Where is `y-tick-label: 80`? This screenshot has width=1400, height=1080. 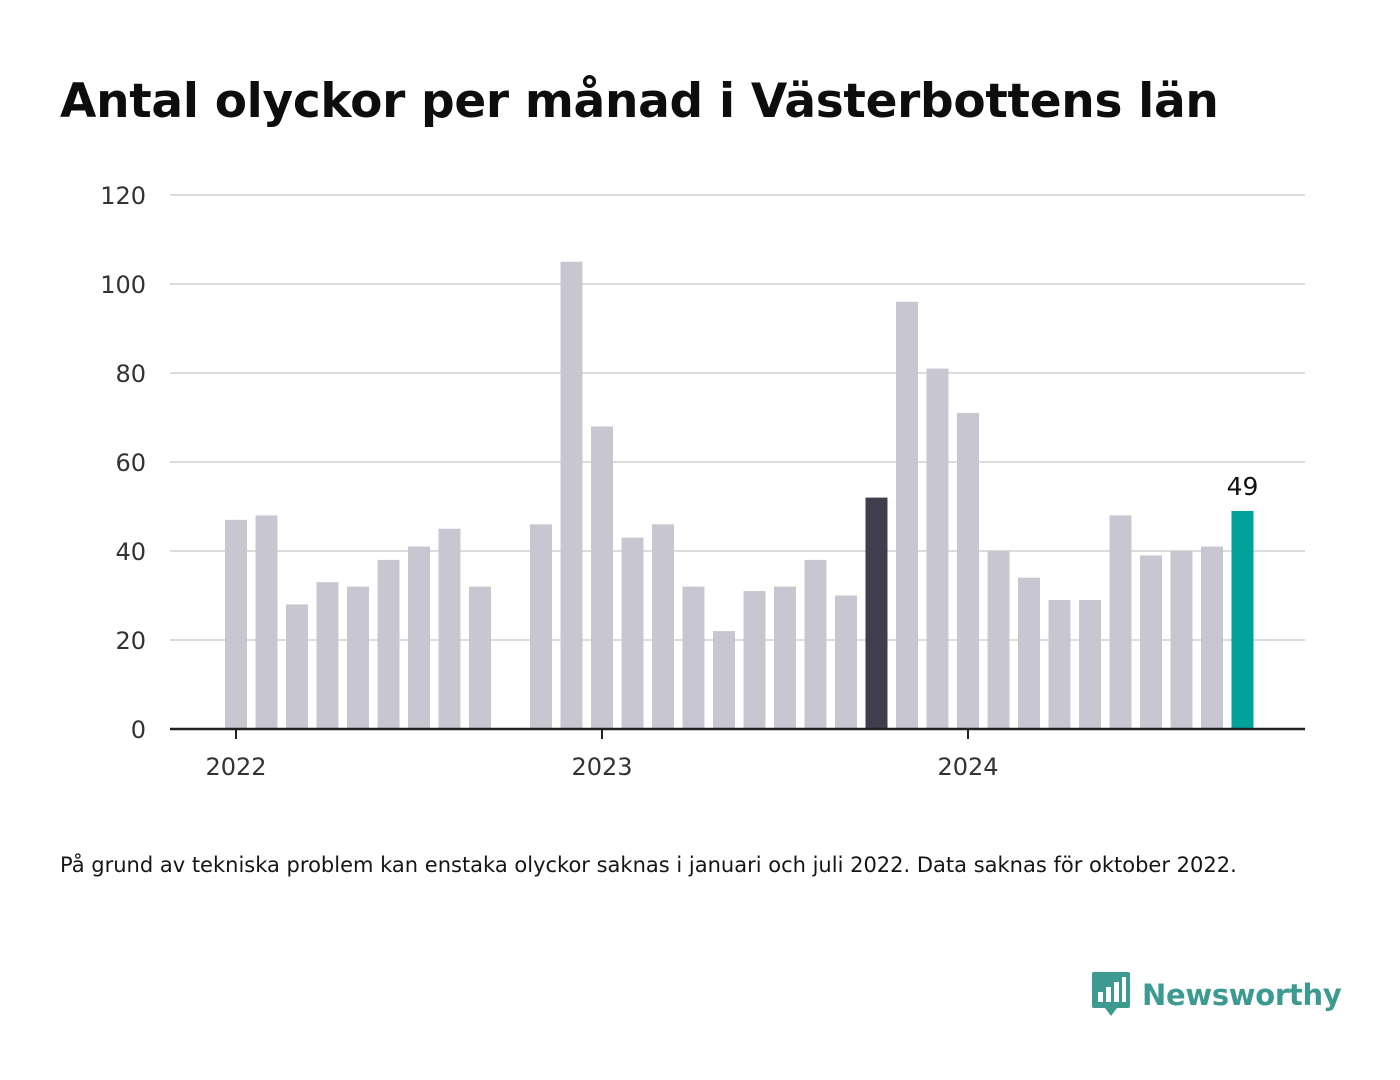 y-tick-label: 80 is located at coordinates (130, 374).